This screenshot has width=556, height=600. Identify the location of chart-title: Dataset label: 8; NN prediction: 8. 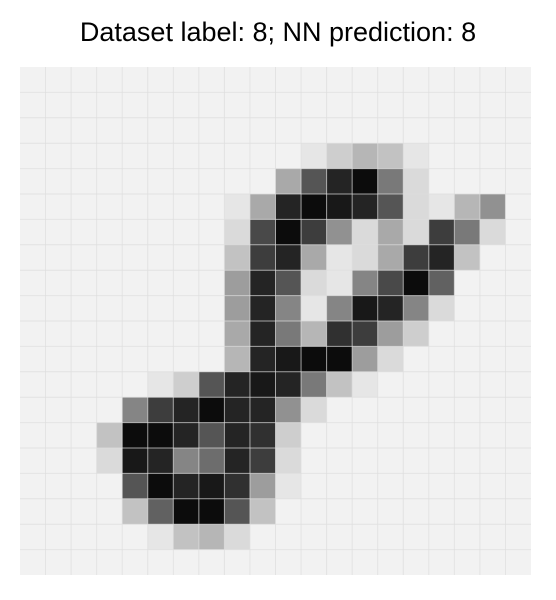
(278, 32).